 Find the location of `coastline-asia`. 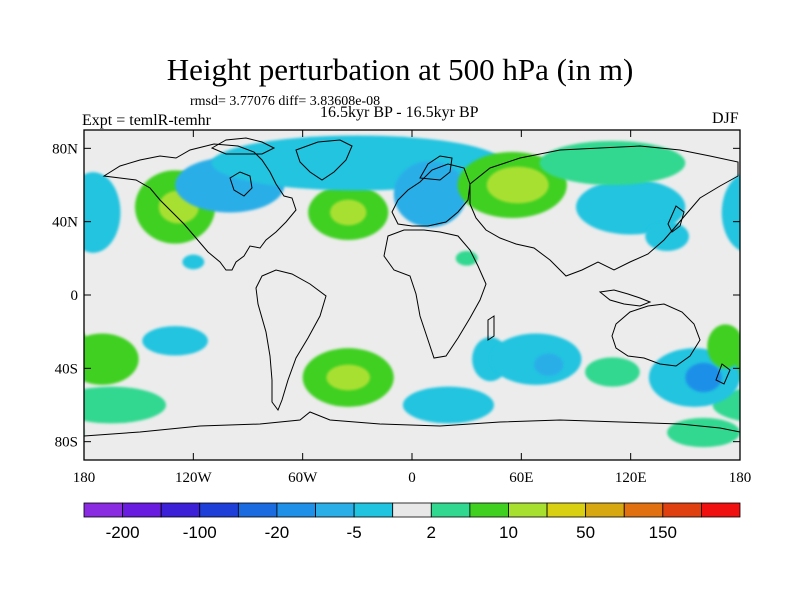

coastline-asia is located at coordinates (604, 211).